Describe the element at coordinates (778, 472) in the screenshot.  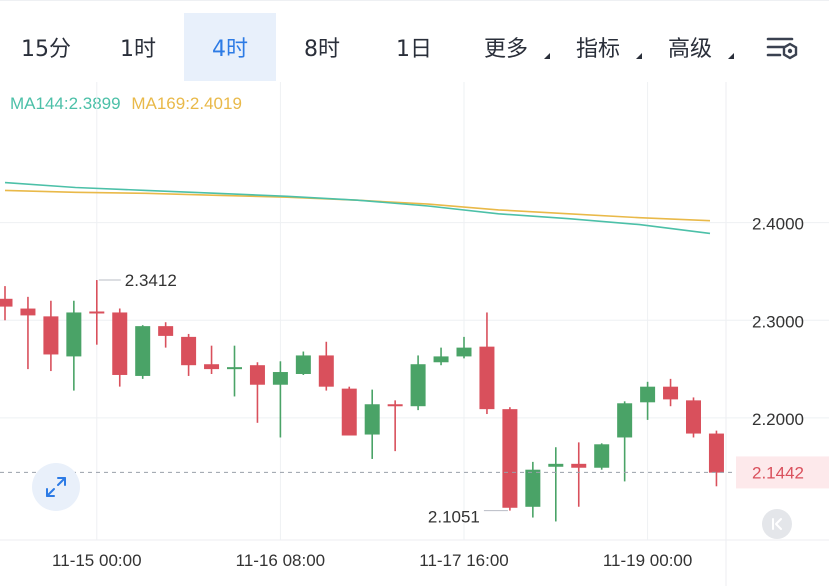
I see `last-price-label: 2.1442` at that location.